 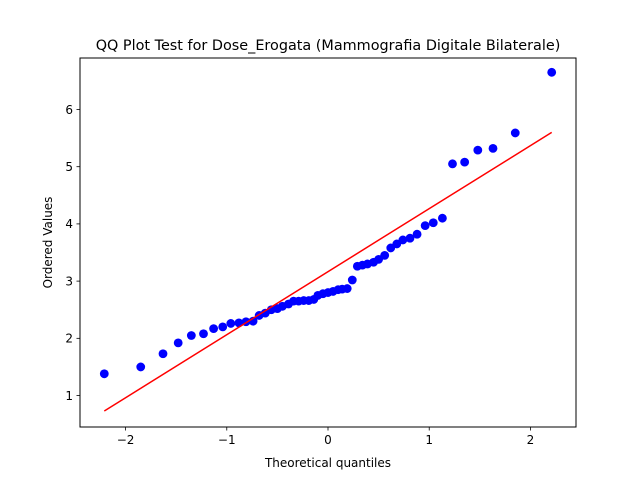 I want to click on y-axis-ticks: 1 2 3 4 5 6, so click(x=72, y=253).